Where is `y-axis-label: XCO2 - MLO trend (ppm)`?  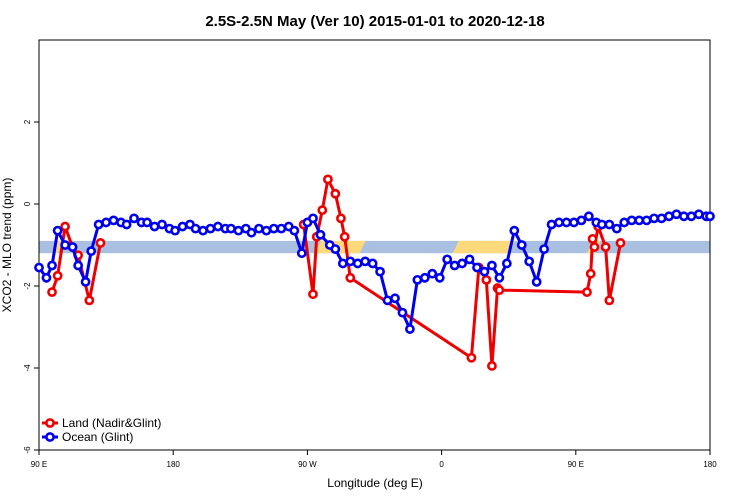
y-axis-label: XCO2 - MLO trend (ppm) is located at coordinates (7, 245).